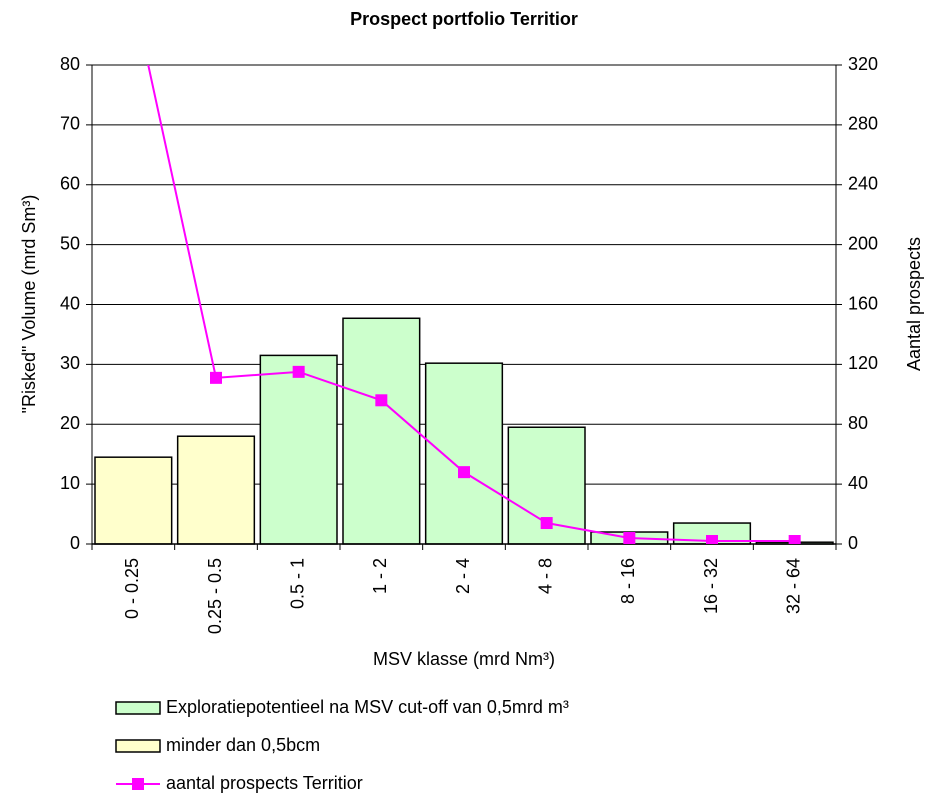 This screenshot has height=800, width=931. I want to click on y-tick-label: 20, so click(70, 423).